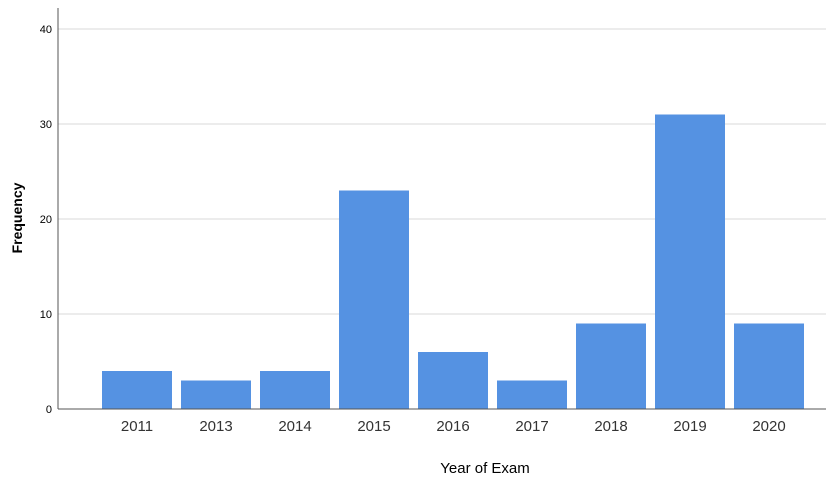  I want to click on x-tick-label-2020: 2020, so click(768, 426).